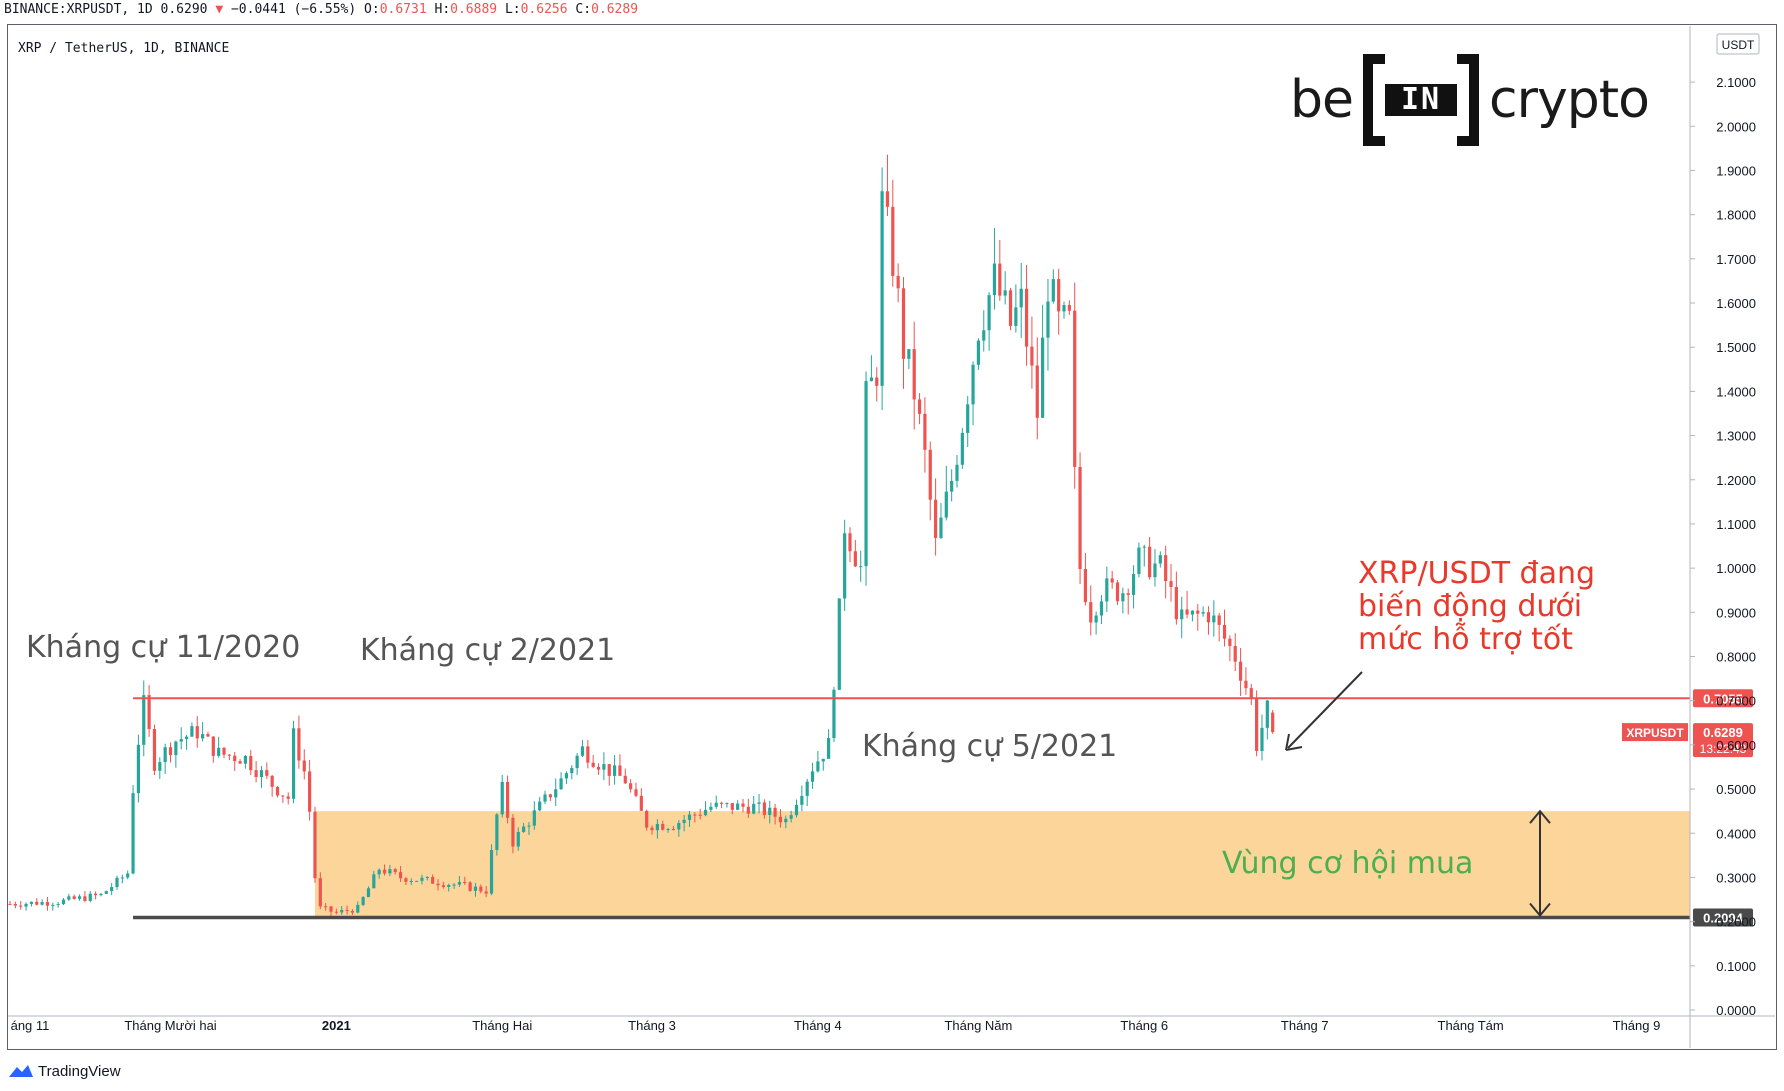 The width and height of the screenshot is (1784, 1091). What do you see at coordinates (1736, 877) in the screenshot?
I see `y-tick-label: 0.3000` at bounding box center [1736, 877].